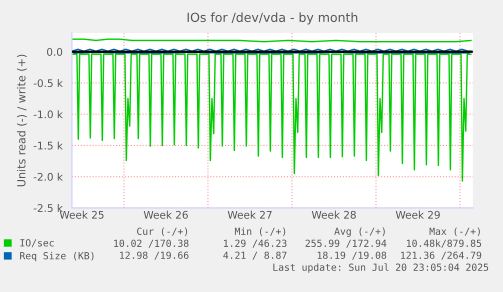 The image size is (503, 292). Describe the element at coordinates (334, 214) in the screenshot. I see `x-tick-label: Week 28` at that location.